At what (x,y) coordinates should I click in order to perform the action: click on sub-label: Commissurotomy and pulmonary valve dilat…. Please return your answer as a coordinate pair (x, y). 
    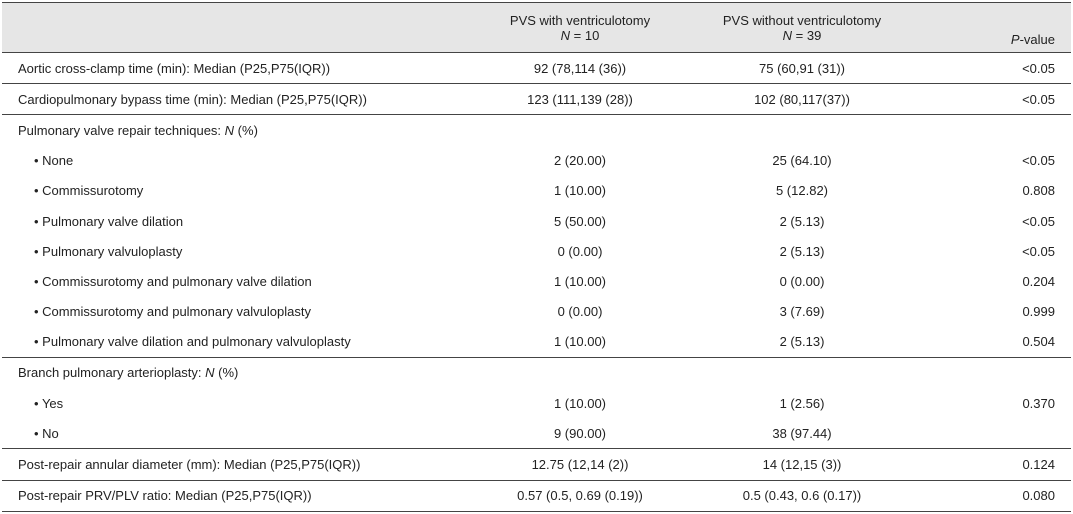
    Looking at the image, I should click on (238, 281).